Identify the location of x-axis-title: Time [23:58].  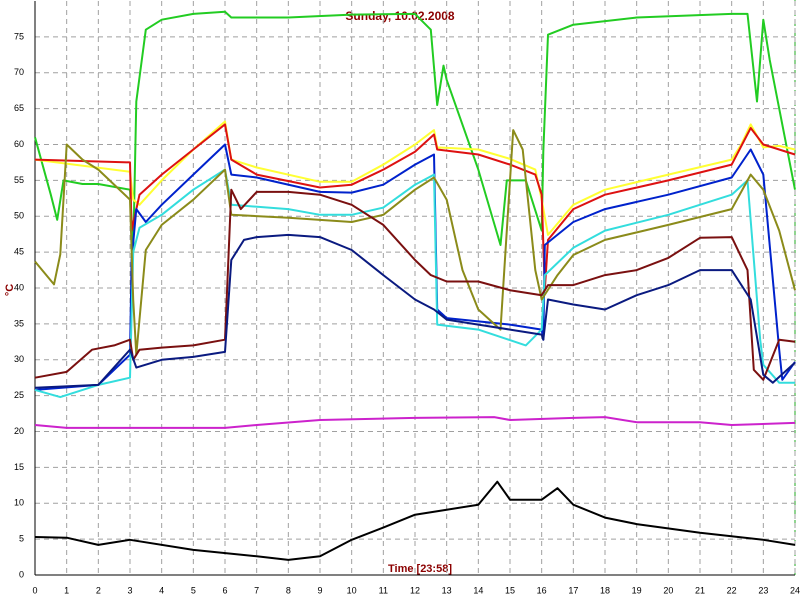
(420, 569).